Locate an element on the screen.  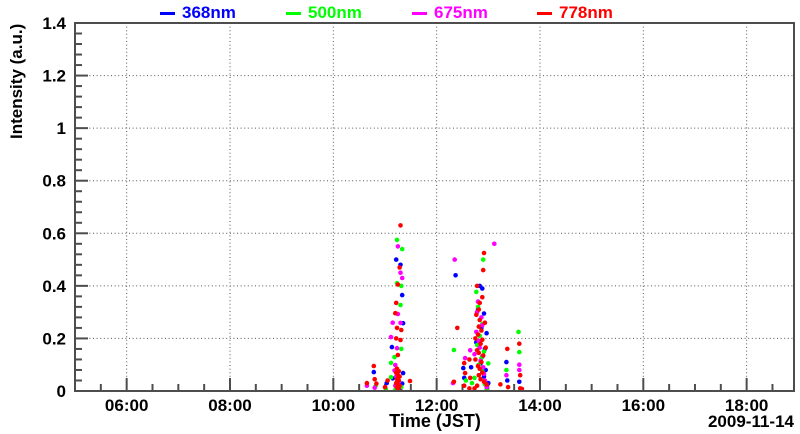
legend-item-500nm: 500nm is located at coordinates (324, 13).